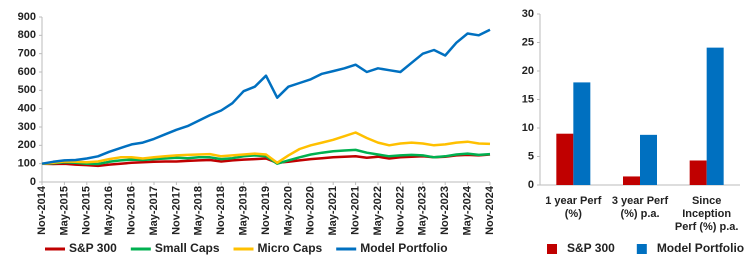 The height and width of the screenshot is (262, 752). What do you see at coordinates (528, 99) in the screenshot?
I see `y-tick-label: 15` at bounding box center [528, 99].